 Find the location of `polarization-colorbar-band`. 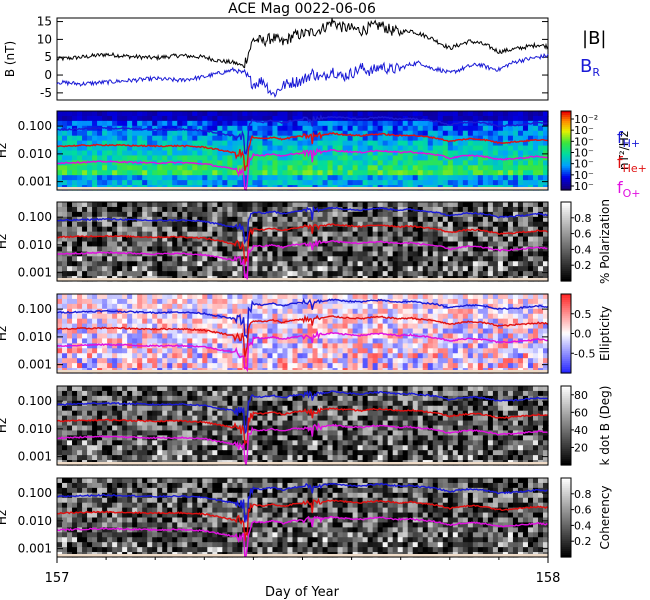

polarization-colorbar-band is located at coordinates (566, 245).